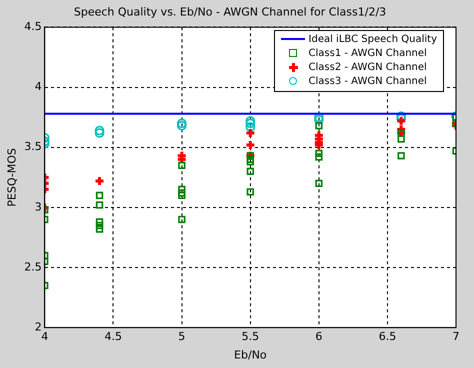 The height and width of the screenshot is (368, 474). I want to click on x-tick-label: 5, so click(182, 337).